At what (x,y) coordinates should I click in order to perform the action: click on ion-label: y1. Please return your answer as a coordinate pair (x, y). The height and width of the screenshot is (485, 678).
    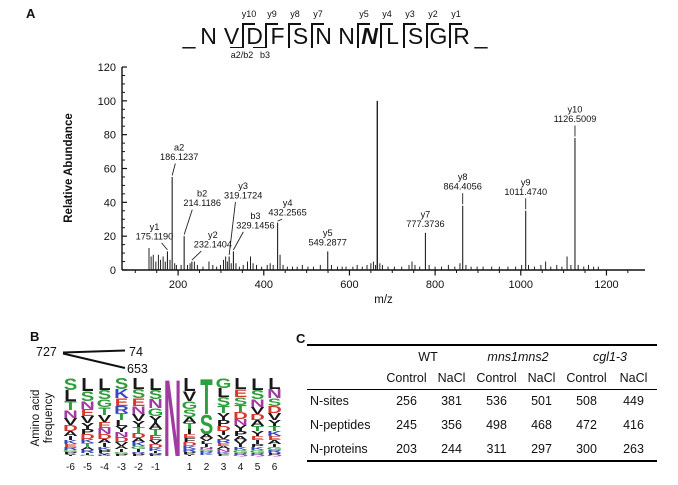
    Looking at the image, I should click on (155, 227).